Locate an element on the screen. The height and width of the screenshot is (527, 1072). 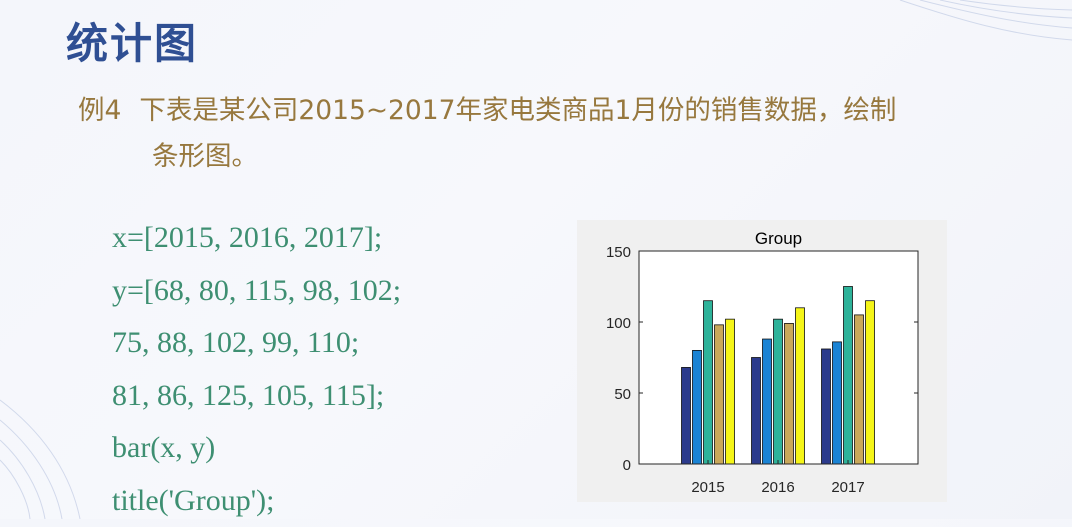
y-tick-label: 50 is located at coordinates (622, 394).